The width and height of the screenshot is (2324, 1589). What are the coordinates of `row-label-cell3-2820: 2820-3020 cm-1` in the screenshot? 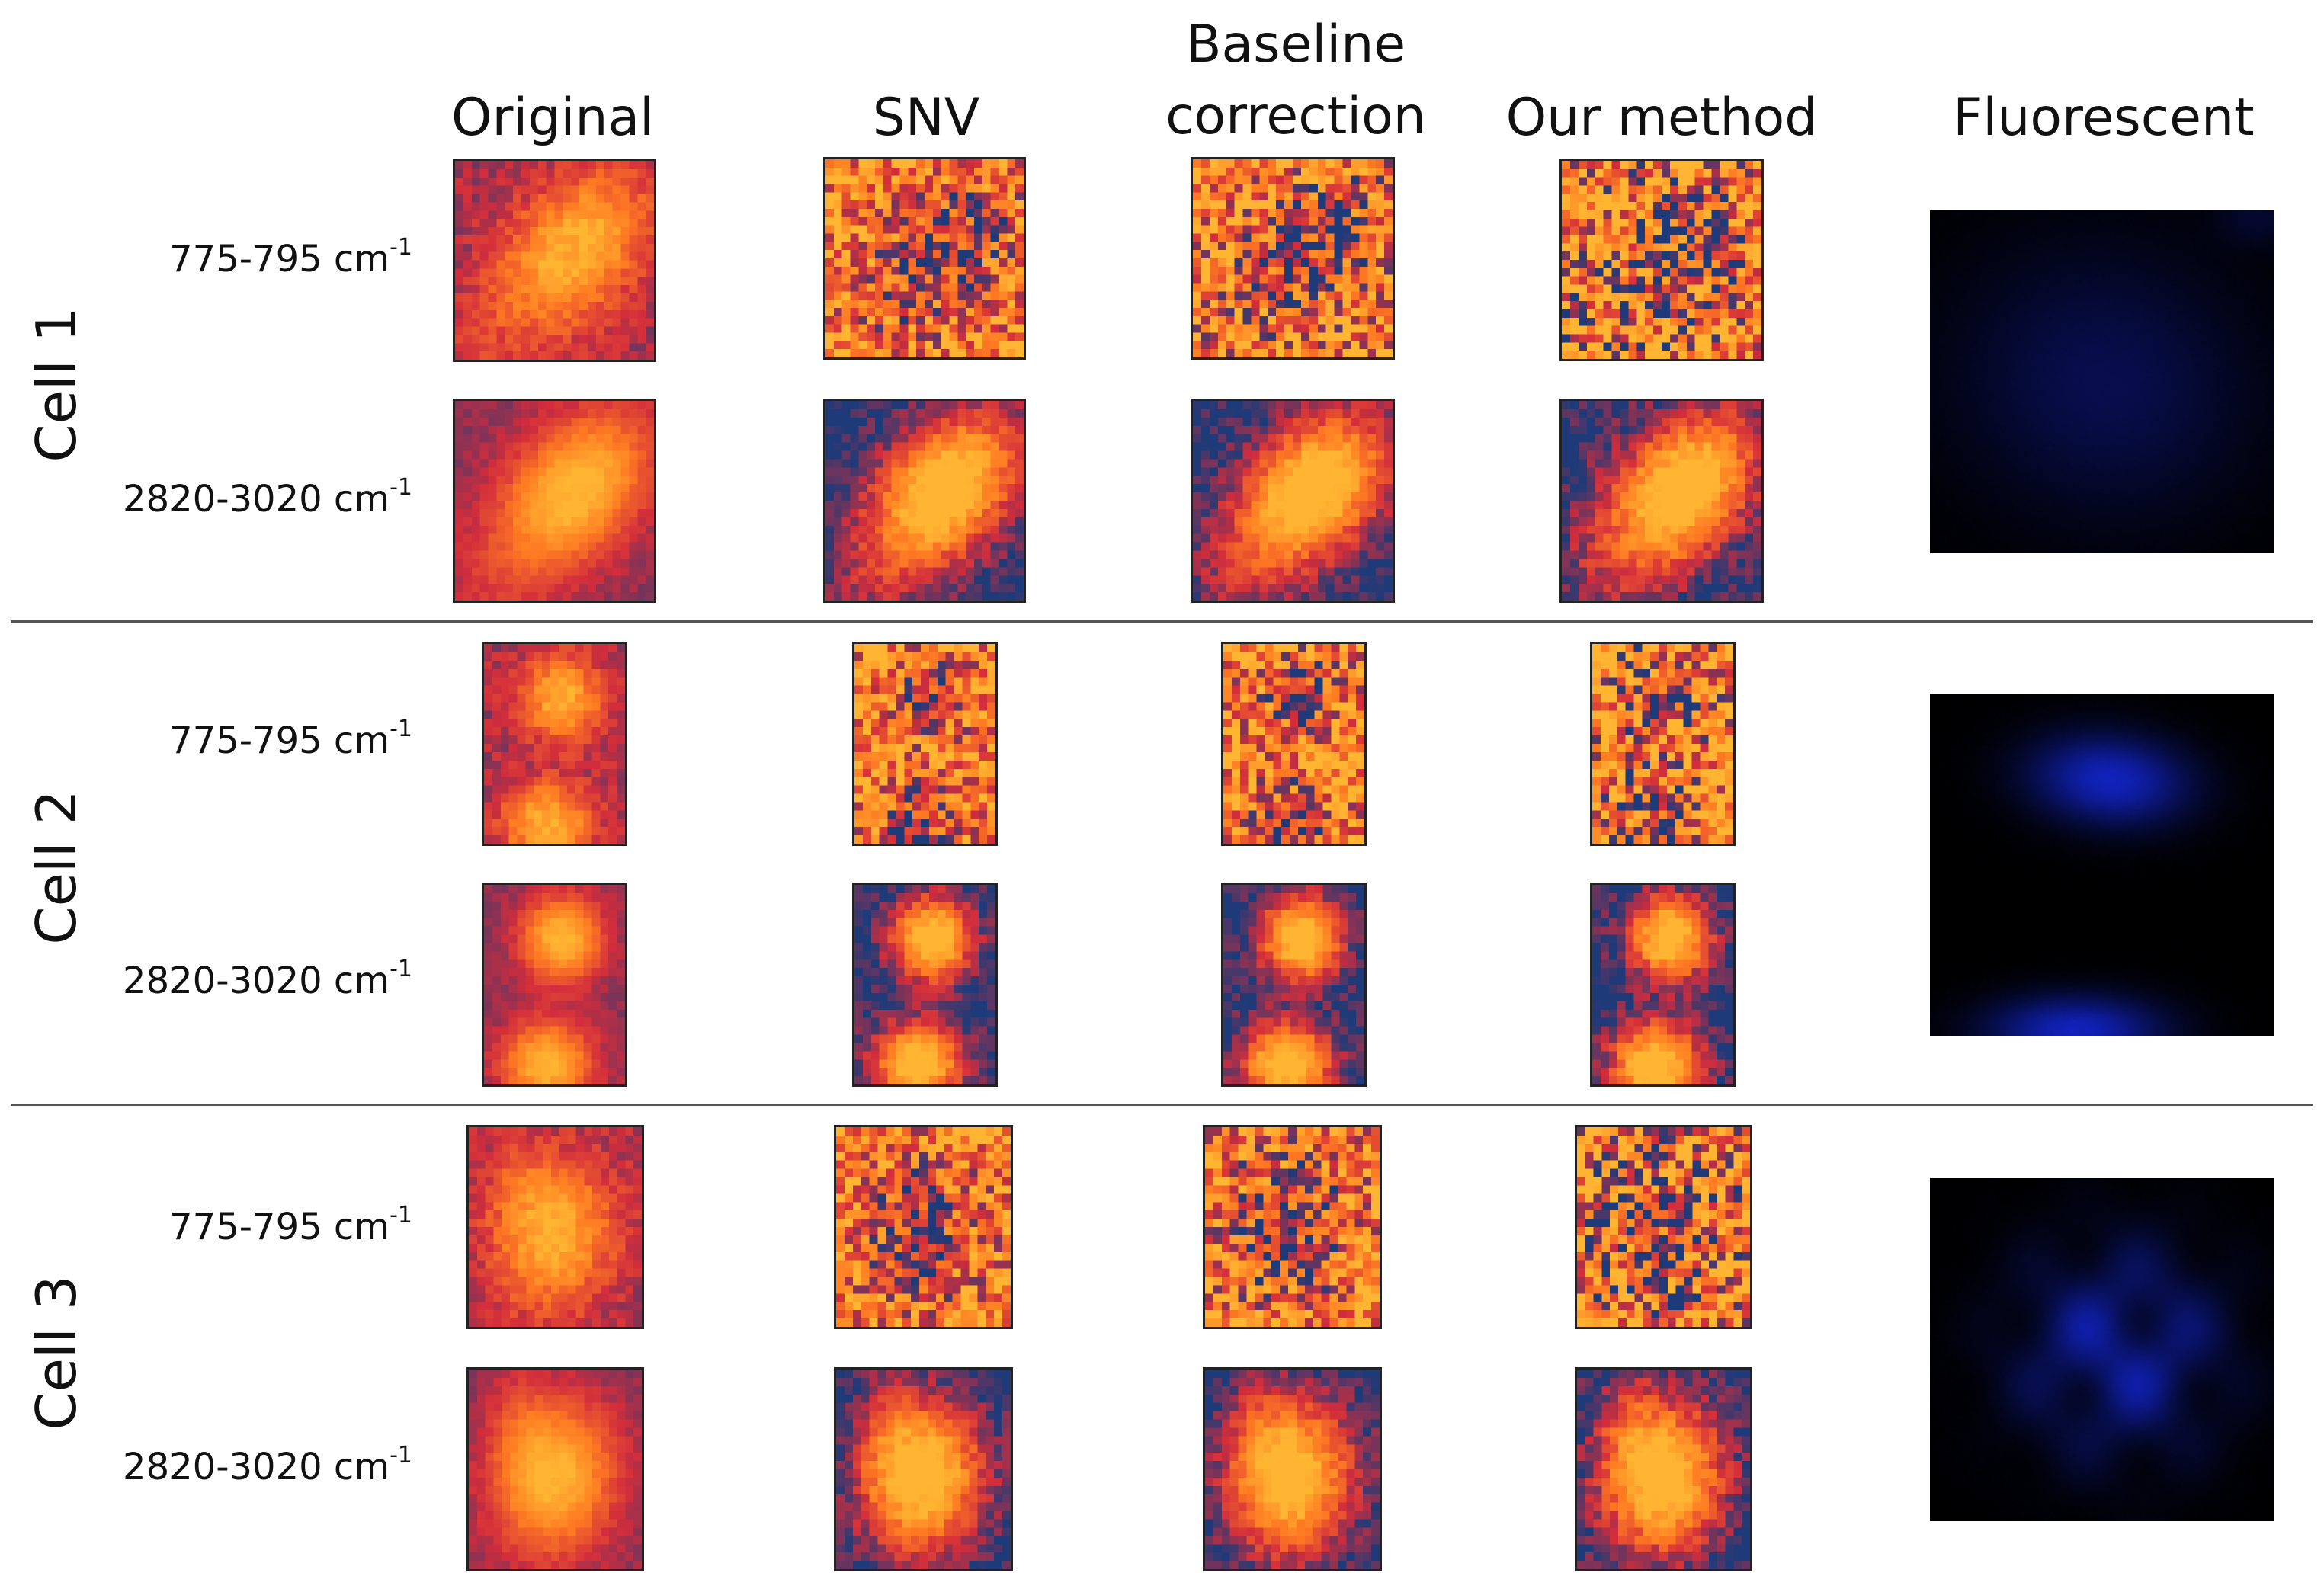 It's located at (267, 1465).